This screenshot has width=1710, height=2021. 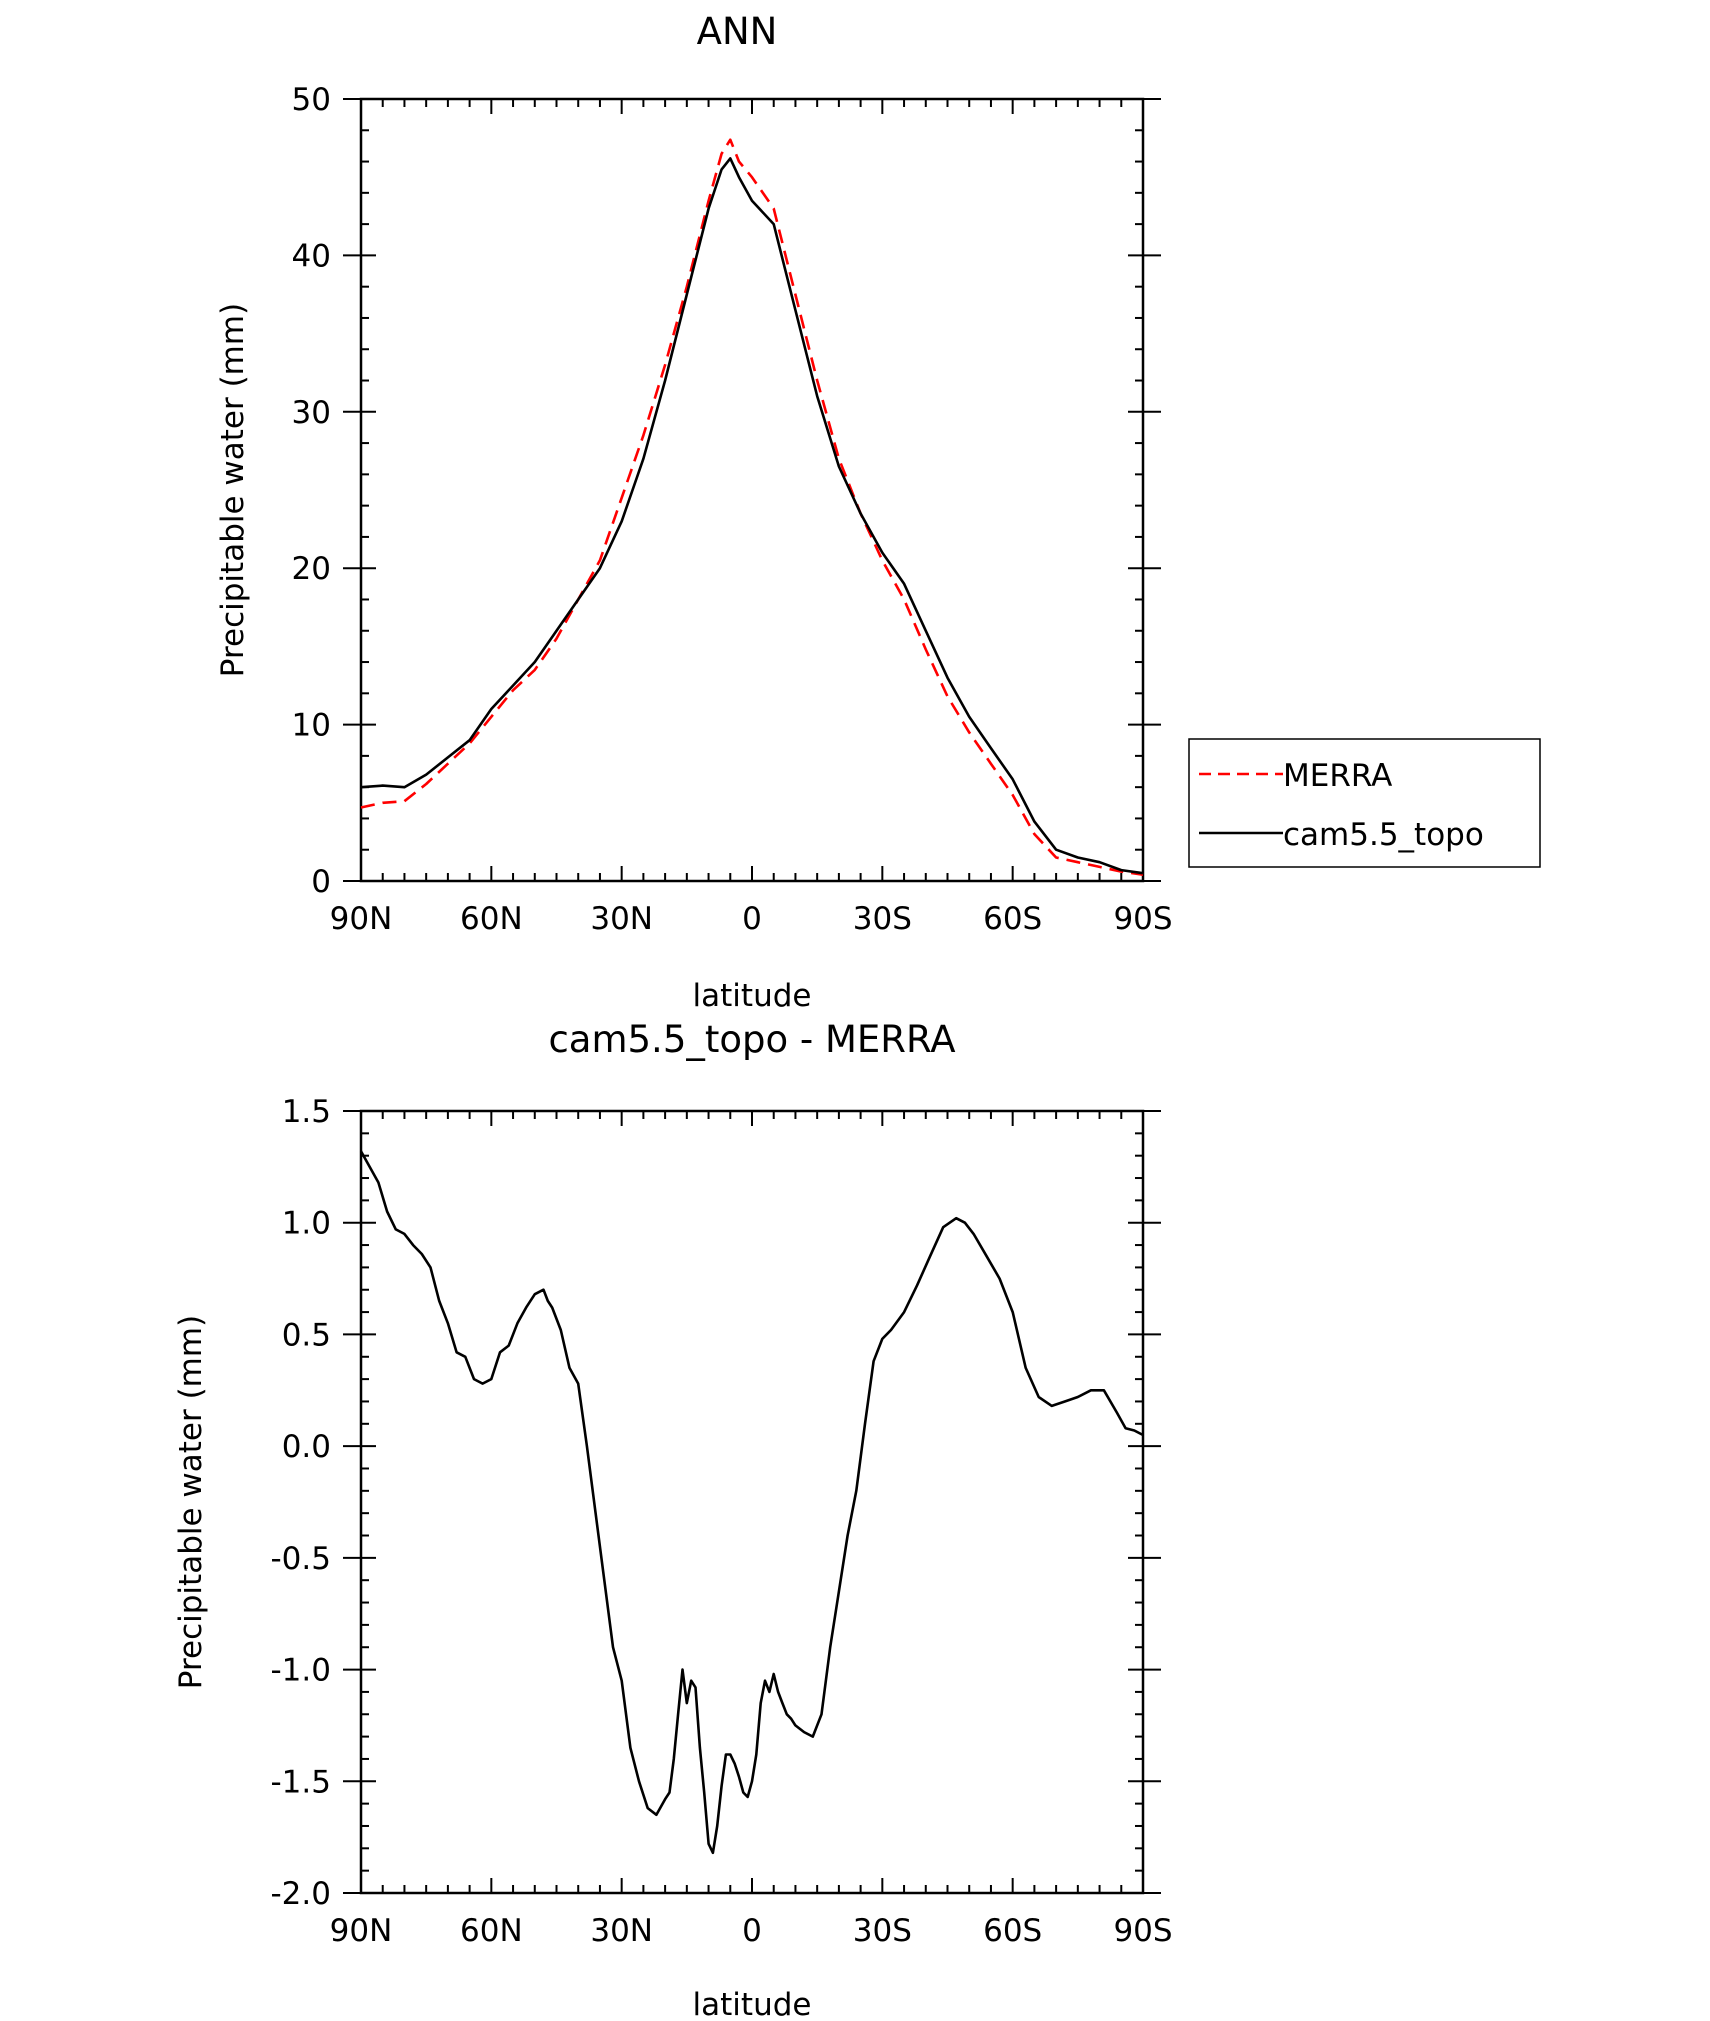 What do you see at coordinates (321, 882) in the screenshot?
I see `y-tick-label: 0` at bounding box center [321, 882].